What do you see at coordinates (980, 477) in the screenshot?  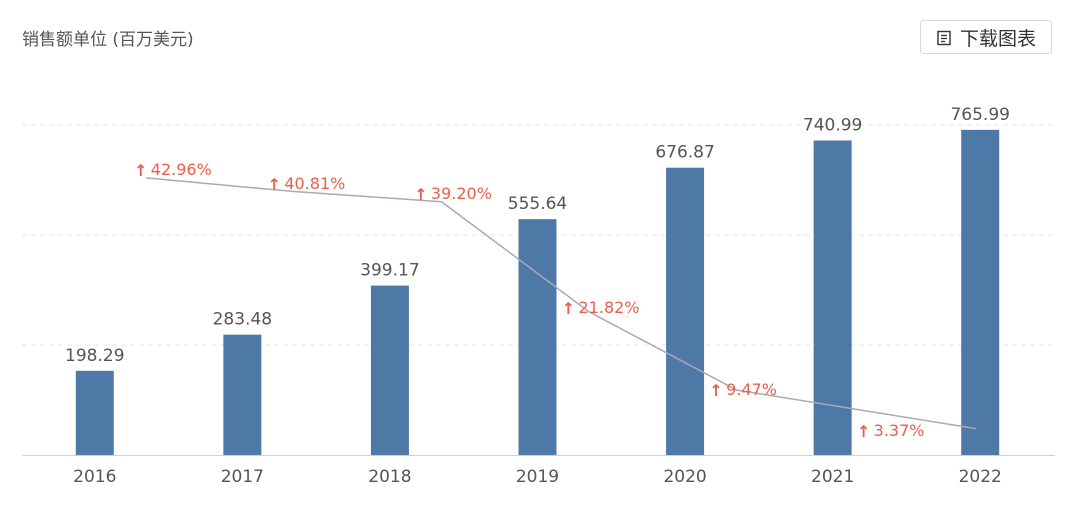 I see `x-tick-label-2022: 2022` at bounding box center [980, 477].